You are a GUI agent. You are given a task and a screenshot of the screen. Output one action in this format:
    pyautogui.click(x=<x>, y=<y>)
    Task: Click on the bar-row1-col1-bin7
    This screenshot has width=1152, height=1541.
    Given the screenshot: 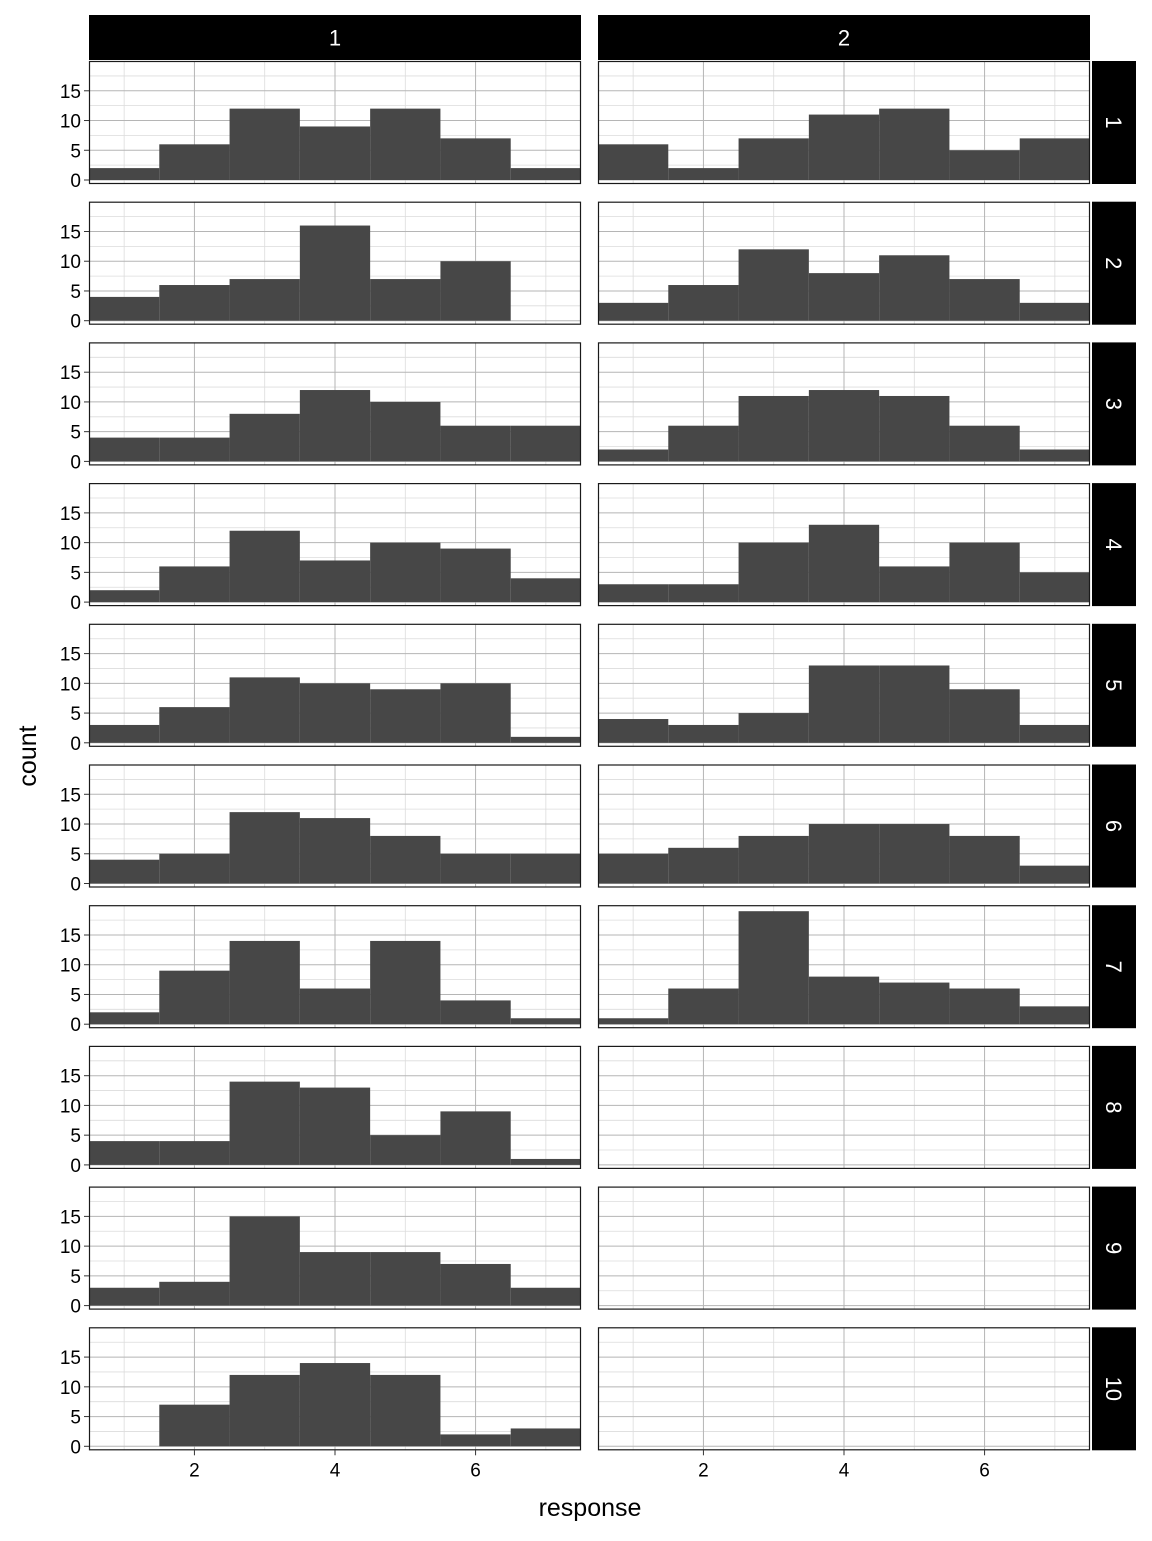 What is the action you would take?
    pyautogui.click(x=545, y=174)
    